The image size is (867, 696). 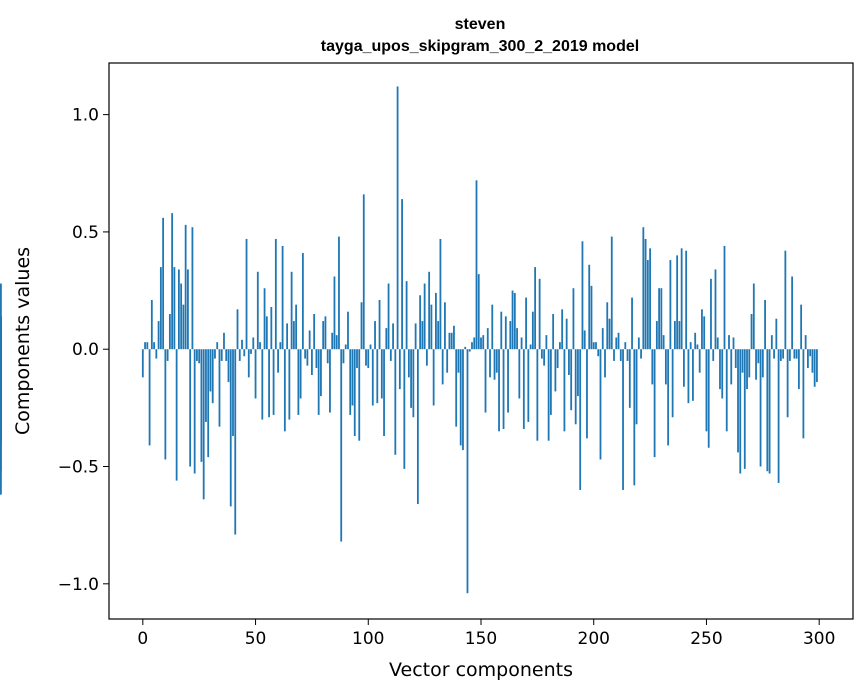 What do you see at coordinates (142, 639) in the screenshot?
I see `x-tick-label: 0` at bounding box center [142, 639].